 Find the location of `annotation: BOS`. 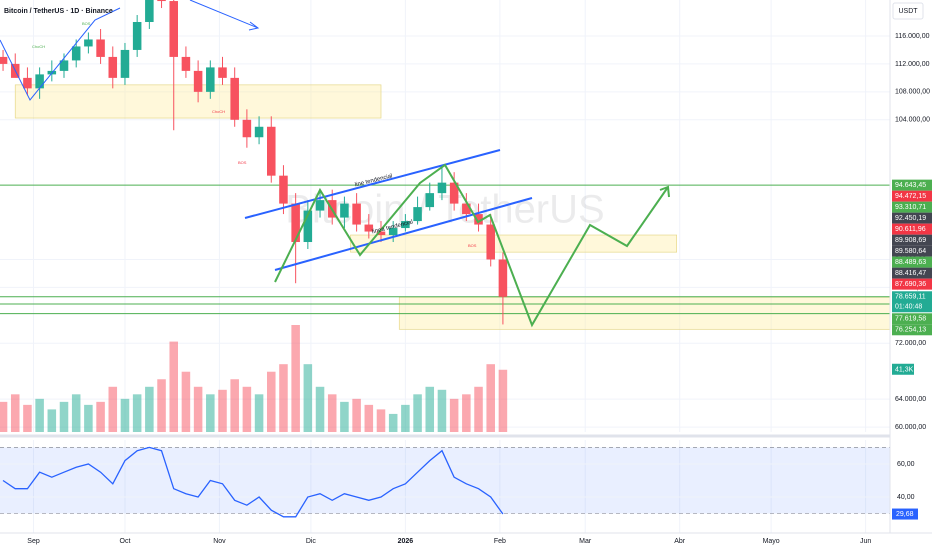

annotation: BOS is located at coordinates (86, 23).